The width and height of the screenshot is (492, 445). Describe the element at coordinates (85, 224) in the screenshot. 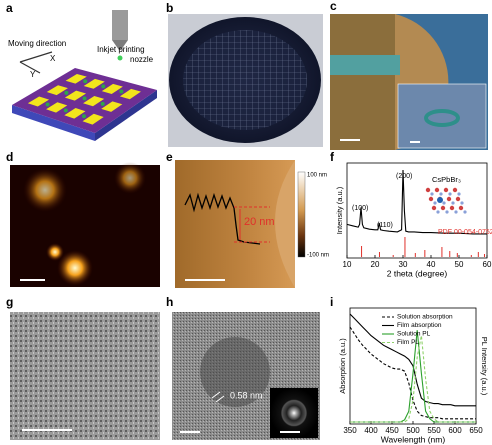

I see `panel-d` at that location.